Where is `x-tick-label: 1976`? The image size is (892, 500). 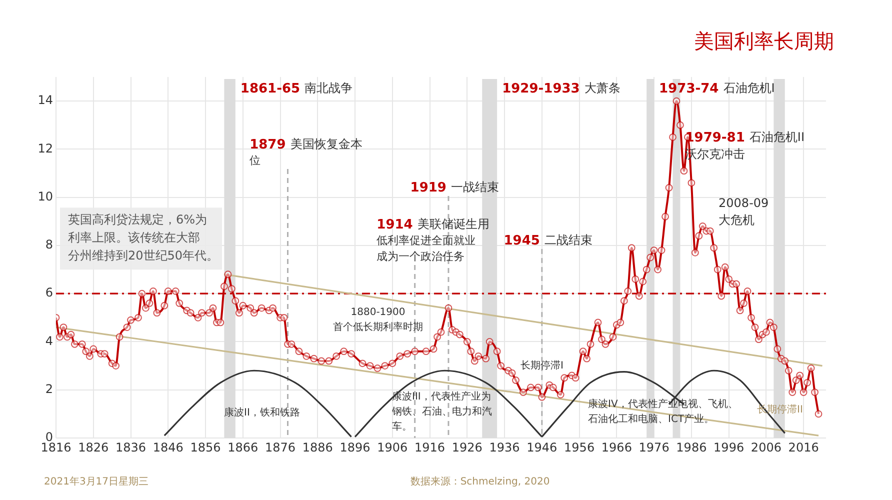 x-tick-label: 1976 is located at coordinates (654, 447).